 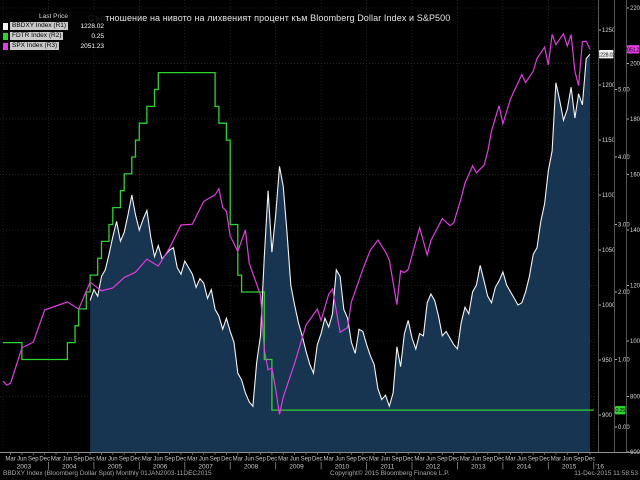 I want to click on axis-r3-tick-label: 1600, so click(x=635, y=176).